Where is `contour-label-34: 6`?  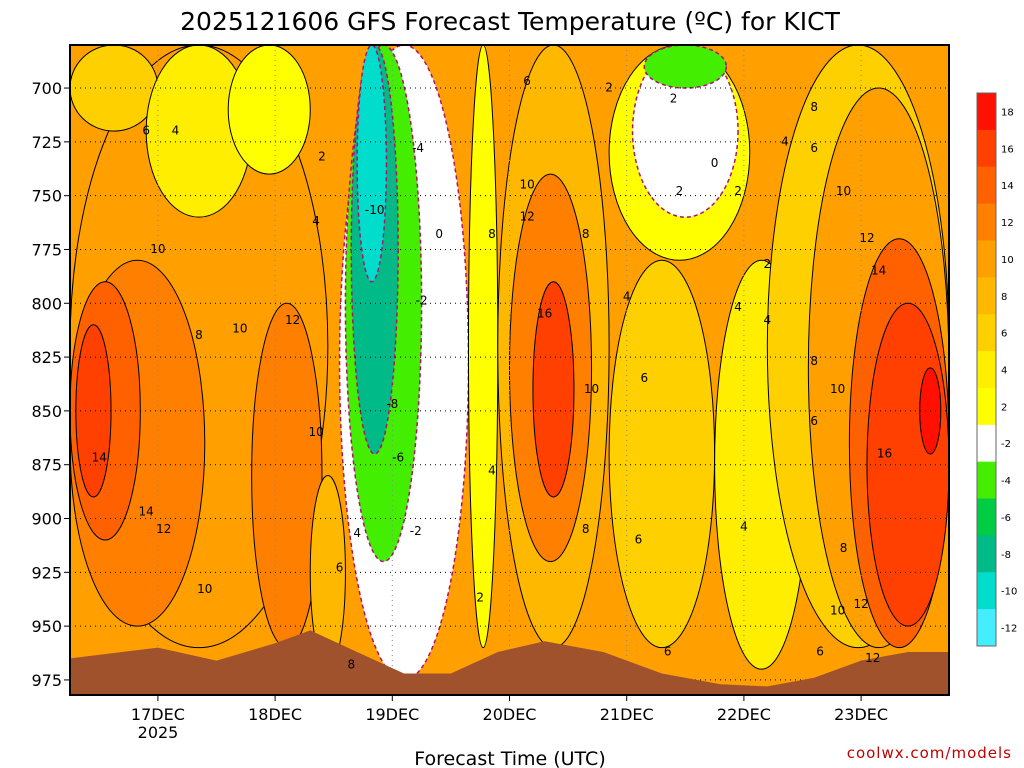 contour-label-34: 6 is located at coordinates (644, 378).